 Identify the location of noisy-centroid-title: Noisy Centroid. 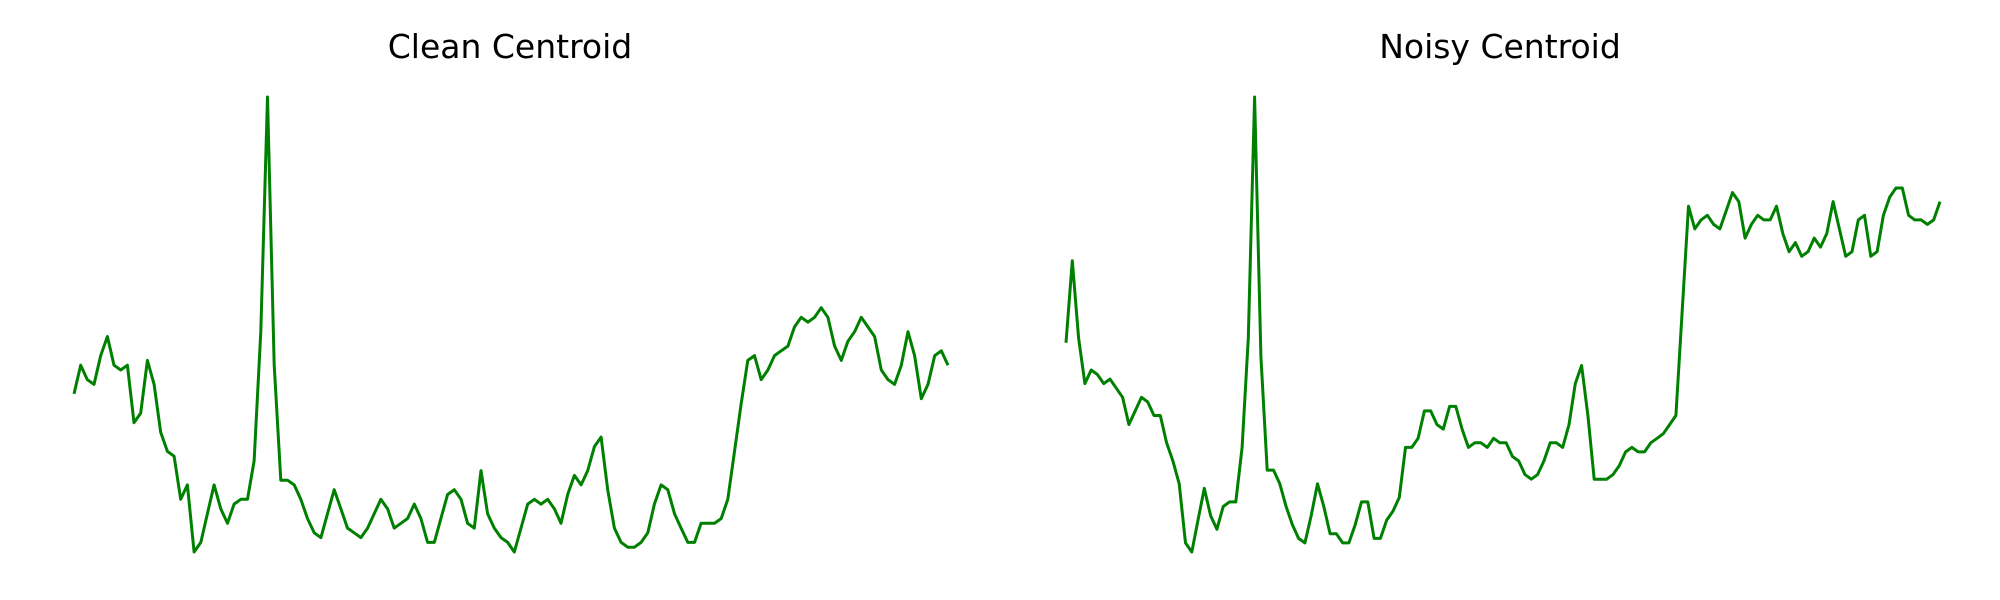
(1500, 46).